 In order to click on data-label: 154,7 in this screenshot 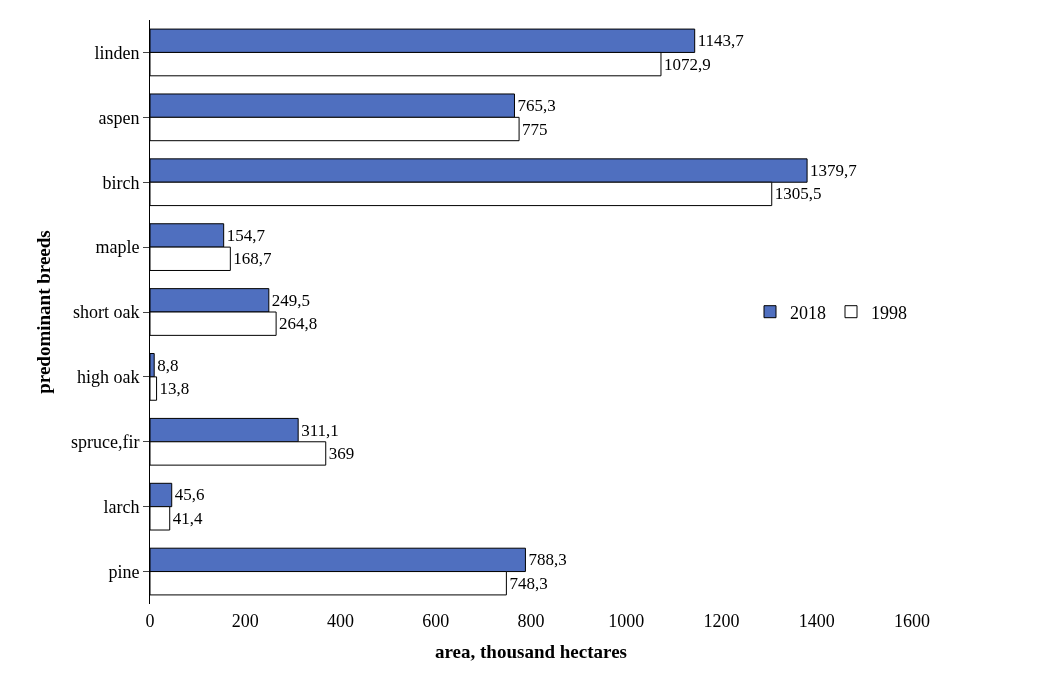, I will do `click(246, 235)`.